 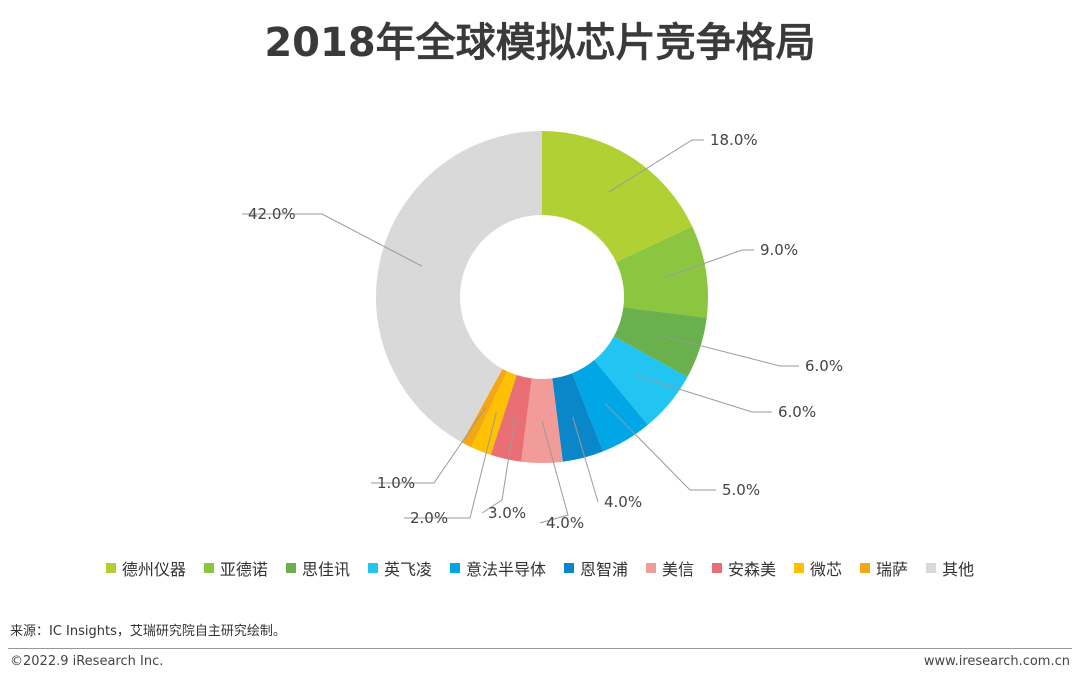 I want to click on data-label-1: 9.0%, so click(x=779, y=250).